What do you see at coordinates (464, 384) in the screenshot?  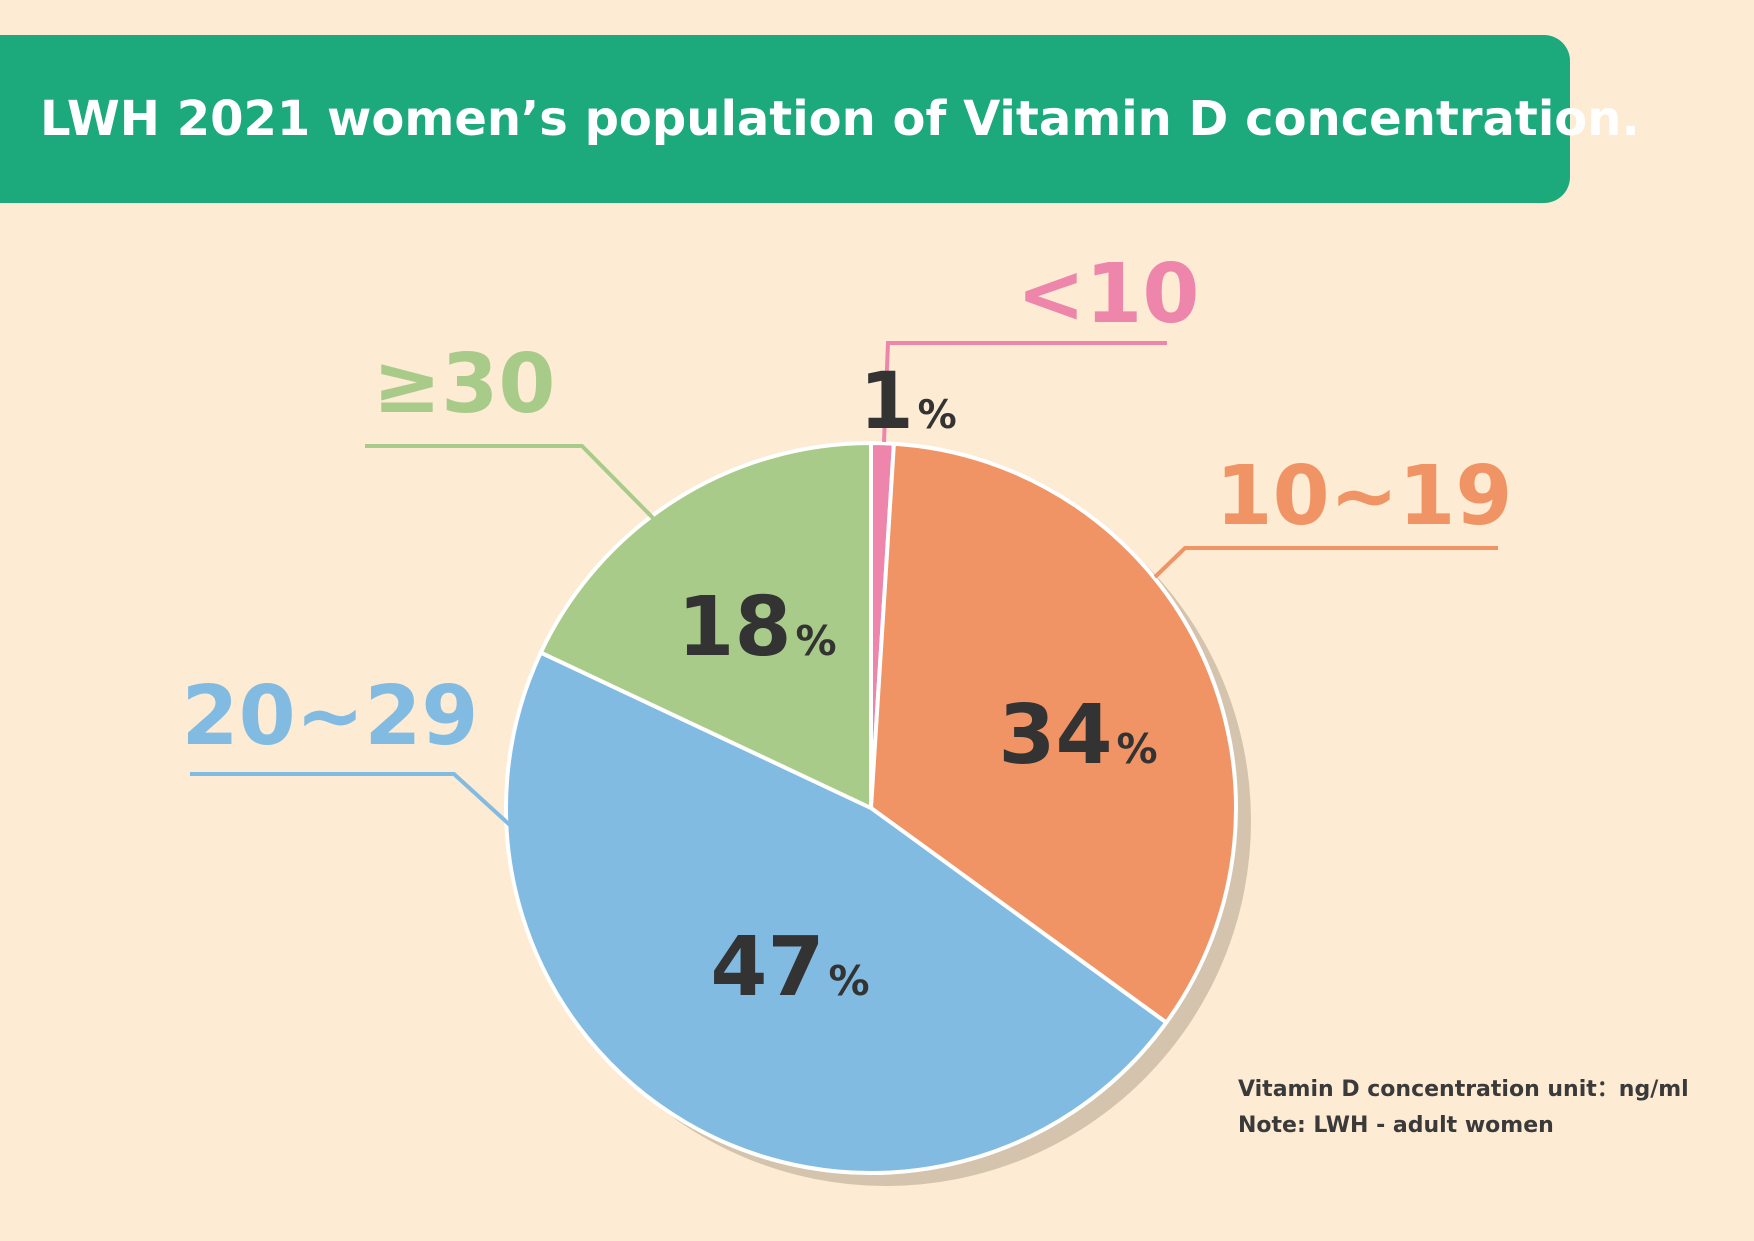 I see `category-label: ≥30` at bounding box center [464, 384].